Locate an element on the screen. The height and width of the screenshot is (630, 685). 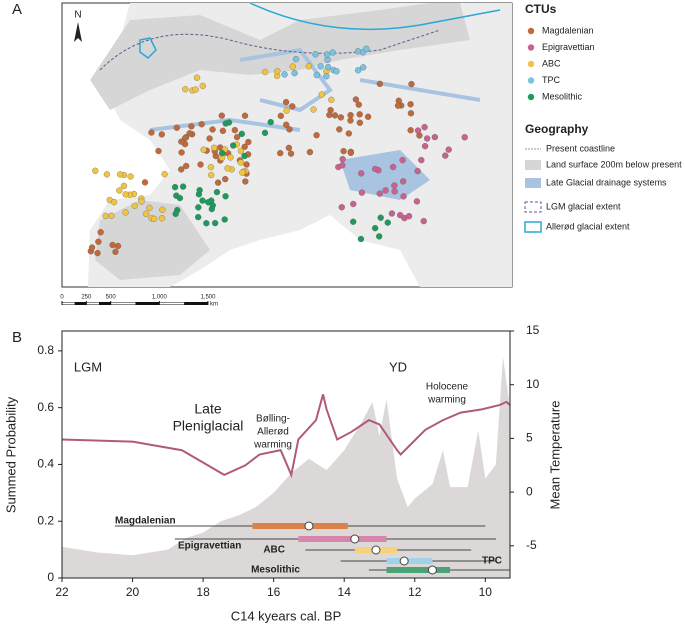
legend-label: TPC is located at coordinates (551, 80).